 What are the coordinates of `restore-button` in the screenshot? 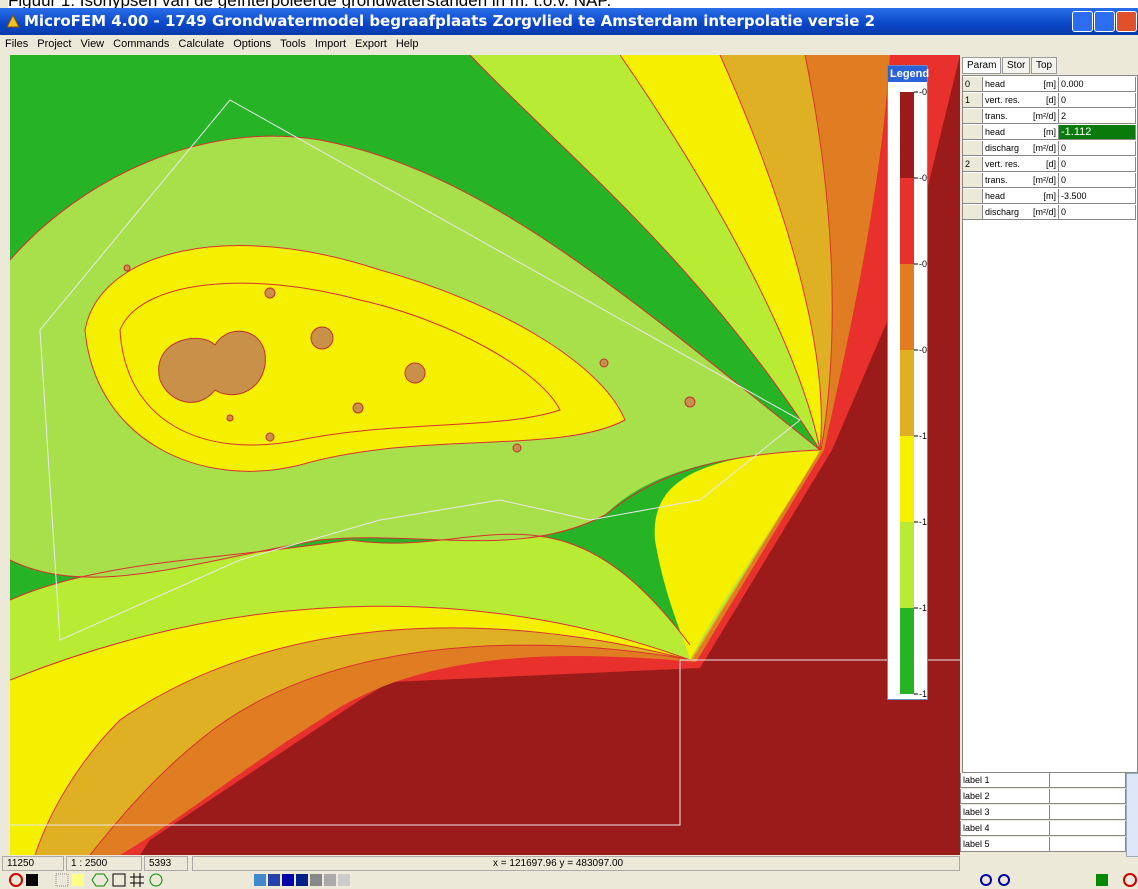 It's located at (1104, 21).